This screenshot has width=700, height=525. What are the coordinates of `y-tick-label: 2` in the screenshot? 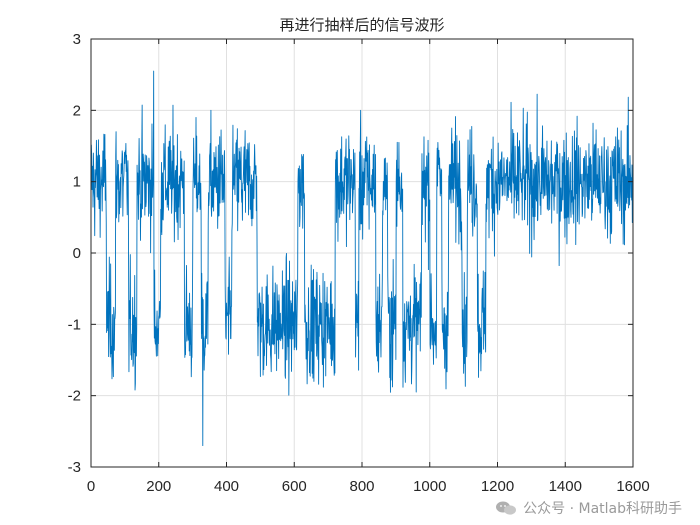 It's located at (77, 110).